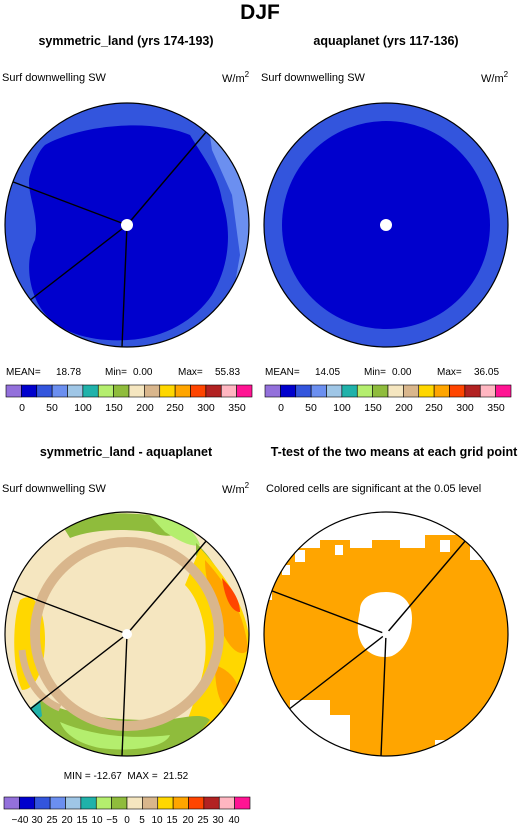 The height and width of the screenshot is (825, 521). I want to click on tick-label: 40, so click(234, 820).